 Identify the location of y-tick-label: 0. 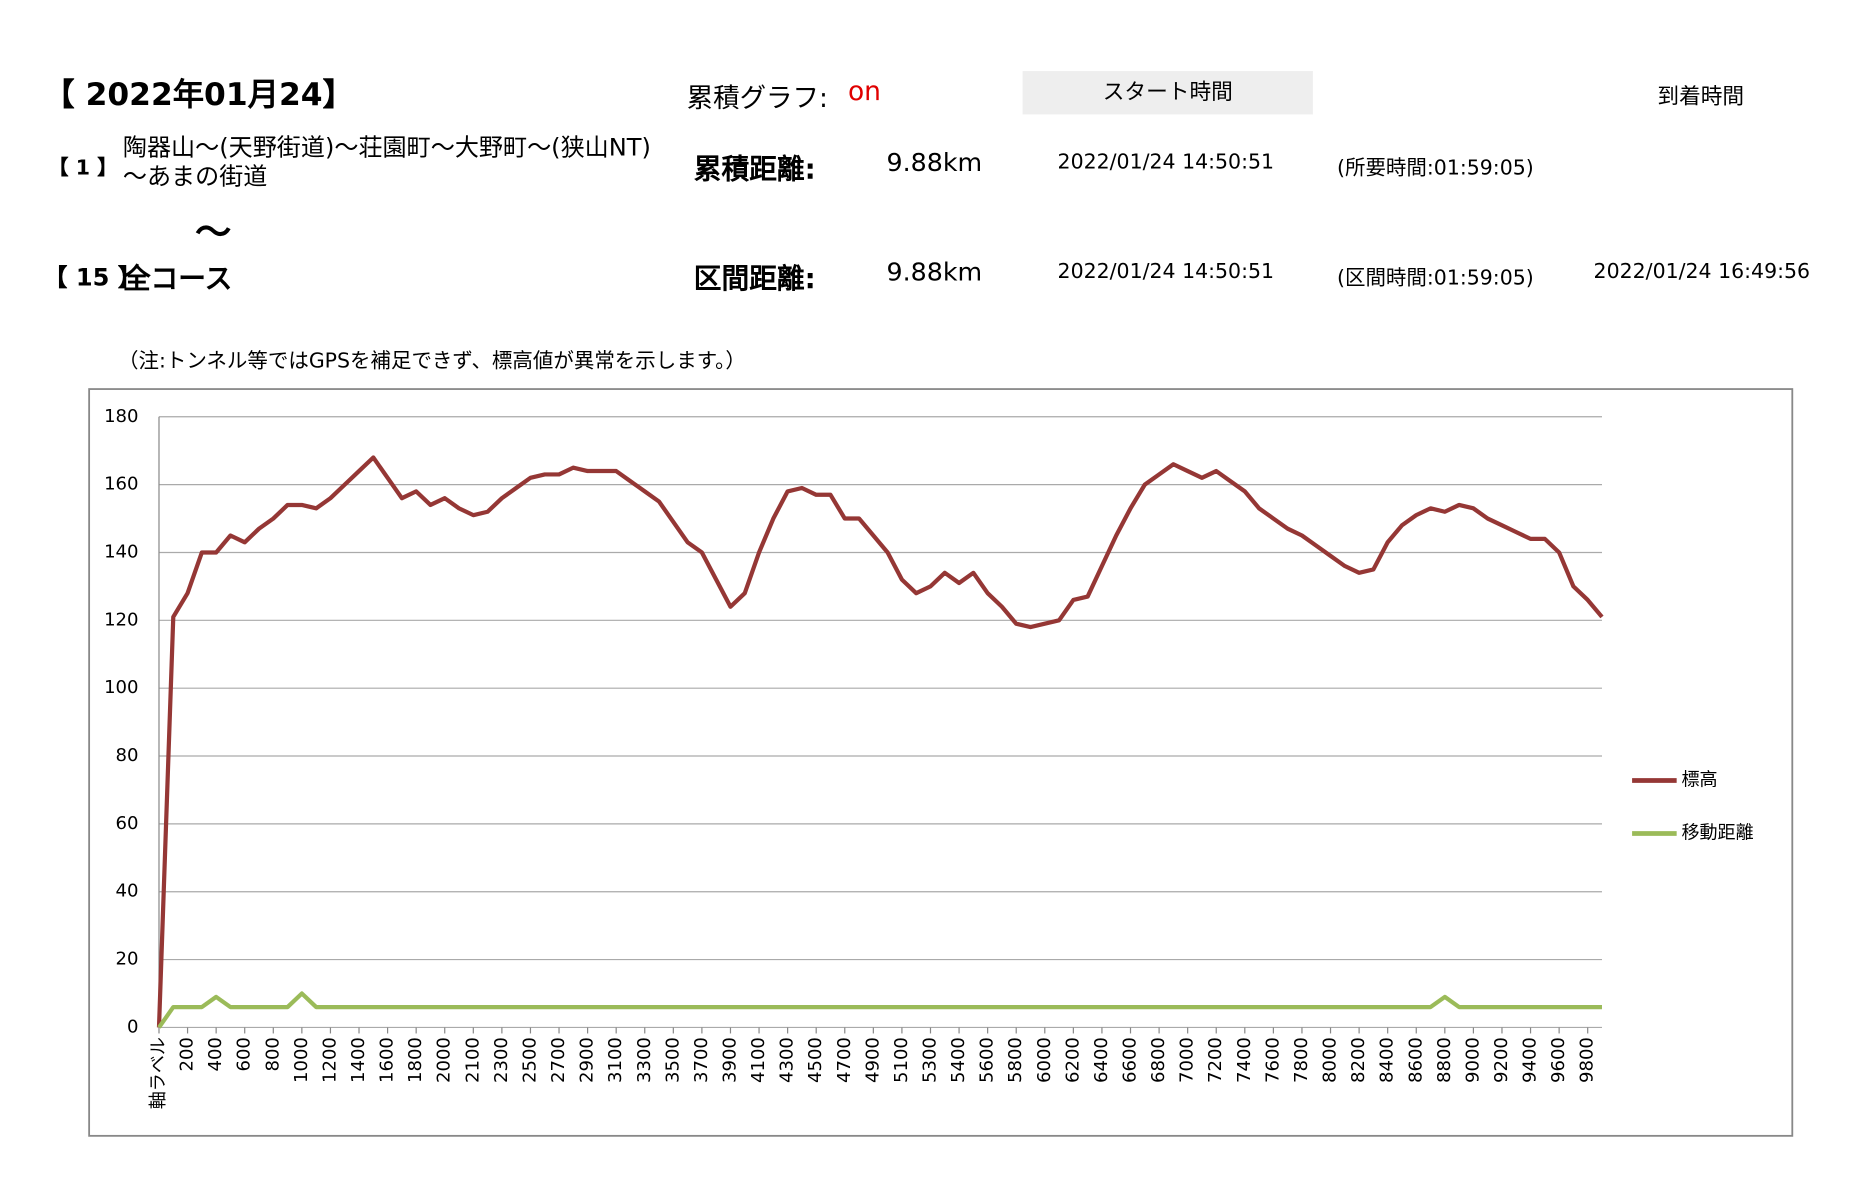
(132, 1026).